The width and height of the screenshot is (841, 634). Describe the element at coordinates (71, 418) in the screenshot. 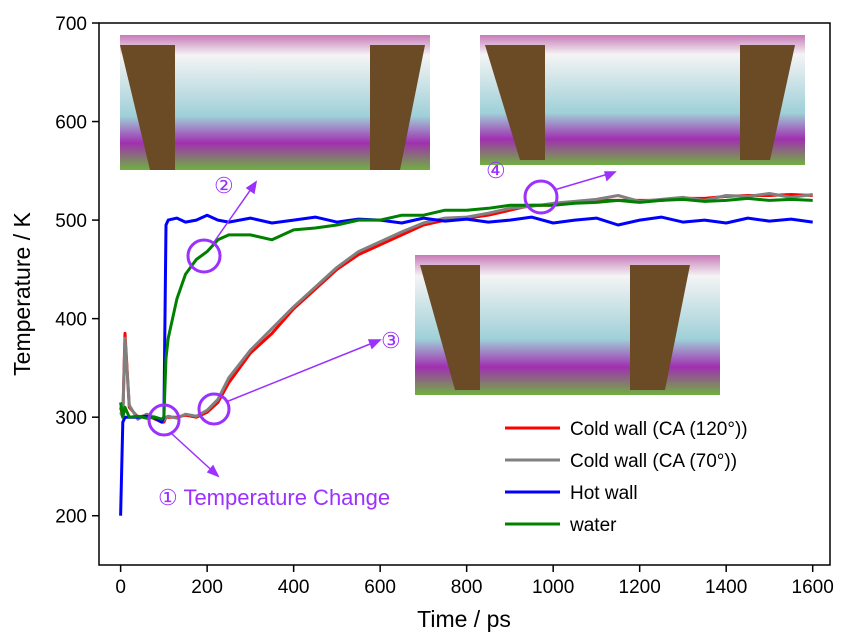

I see `y-tick-label: 300` at that location.